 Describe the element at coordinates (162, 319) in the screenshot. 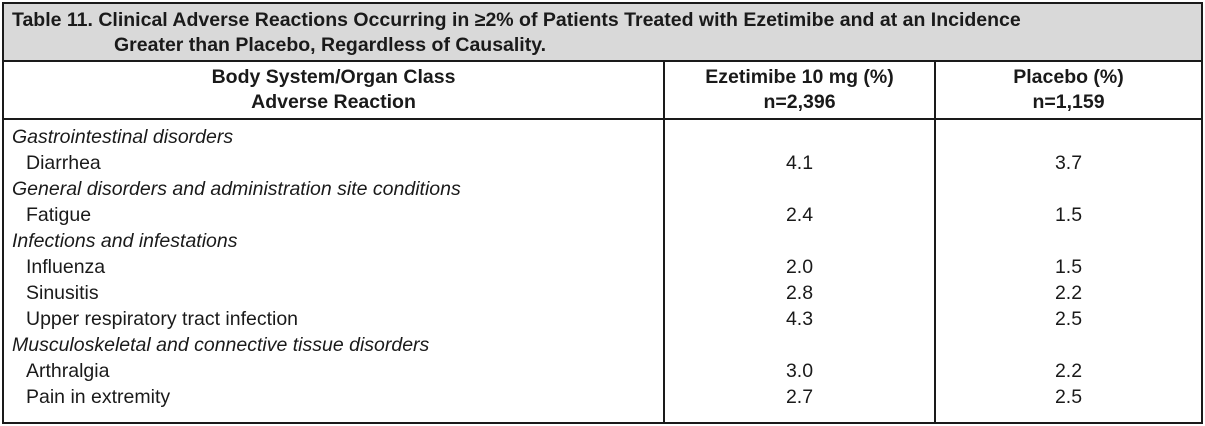

I see `reaction-label: Upper respiratory tract infection` at that location.